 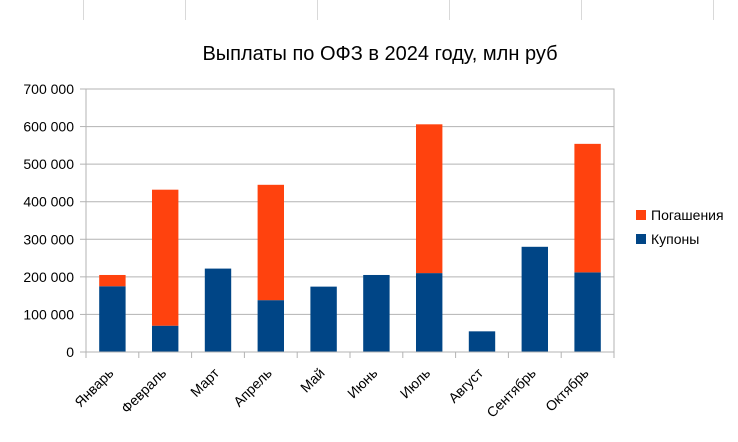 What do you see at coordinates (567, 390) in the screenshot?
I see `x-tick-label: Октябрь` at bounding box center [567, 390].